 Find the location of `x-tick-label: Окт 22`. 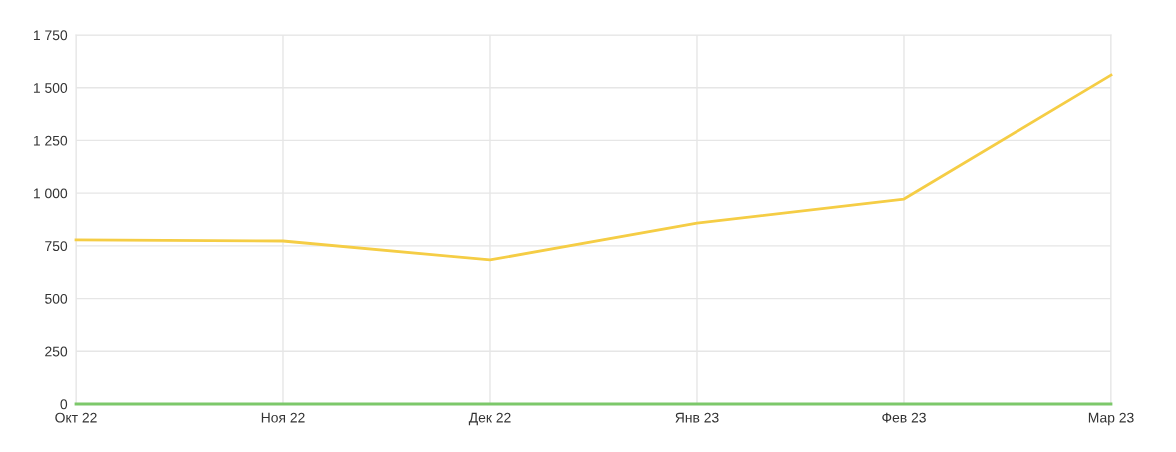

x-tick-label: Окт 22 is located at coordinates (76, 417).